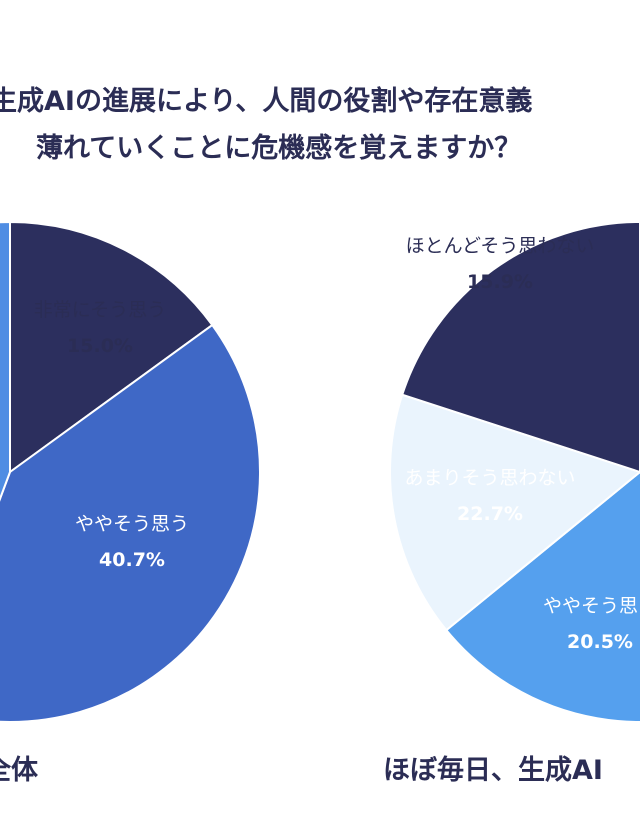 The image size is (640, 832). Describe the element at coordinates (19, 770) in the screenshot. I see `caption-overall: 全体` at that location.